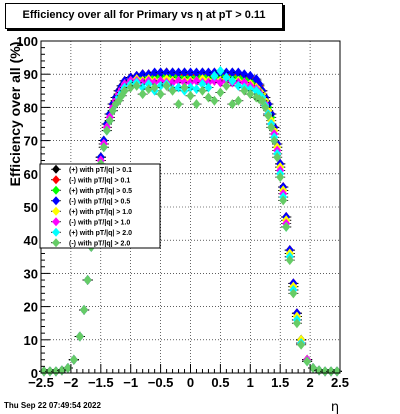 Image resolution: width=400 pixels, height=414 pixels. I want to click on y-tick-label: 20, so click(31, 307).